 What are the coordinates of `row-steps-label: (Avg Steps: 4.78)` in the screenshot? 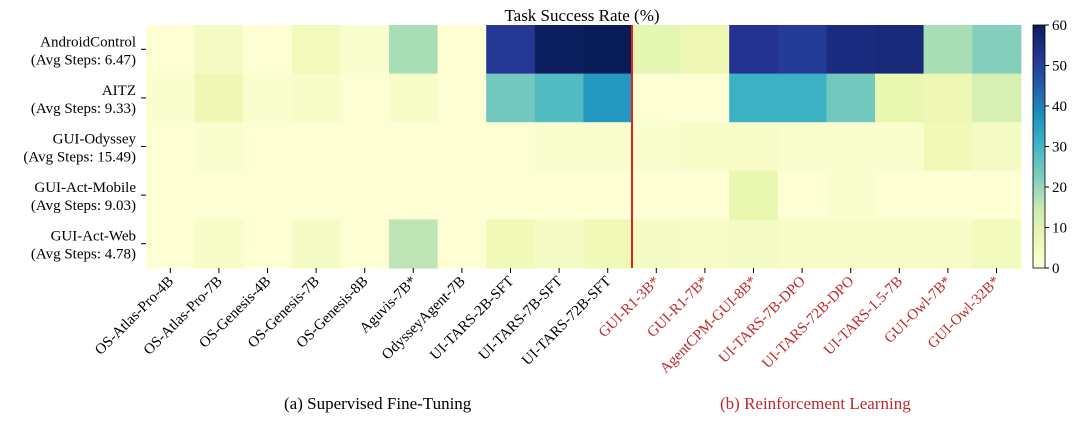 It's located at (83, 255).